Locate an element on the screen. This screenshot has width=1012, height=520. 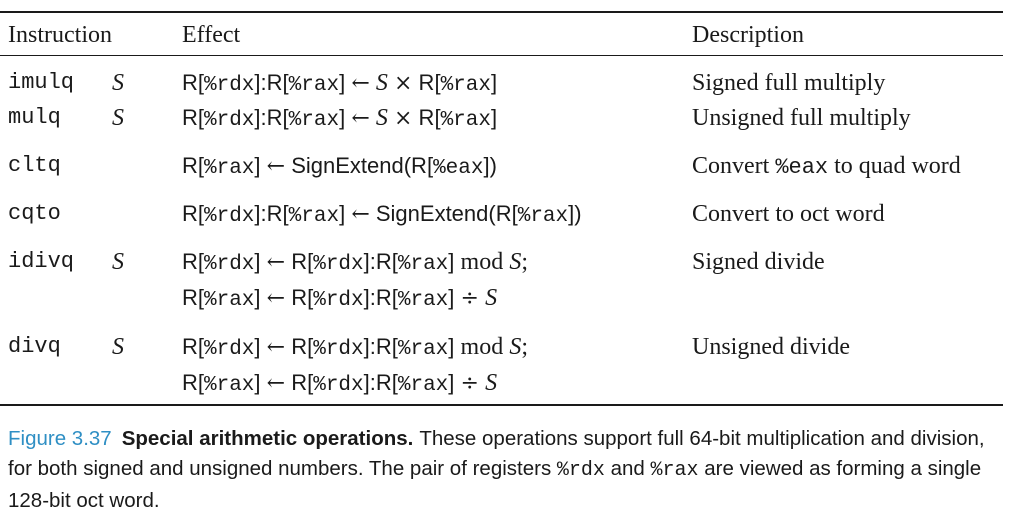
row-description: Unsigned divide is located at coordinates (771, 347).